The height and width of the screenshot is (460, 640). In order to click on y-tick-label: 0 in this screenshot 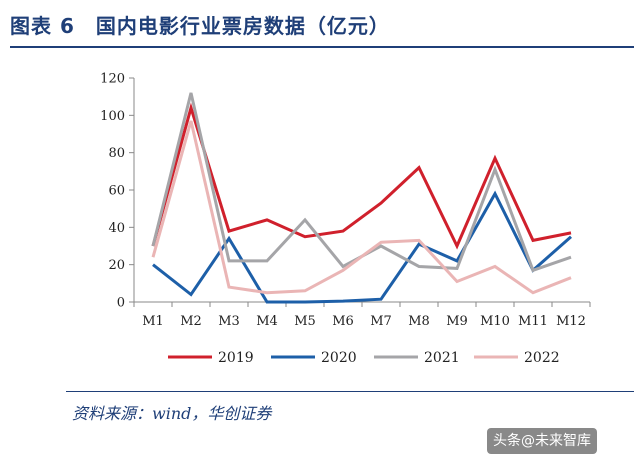, I will do `click(121, 303)`.